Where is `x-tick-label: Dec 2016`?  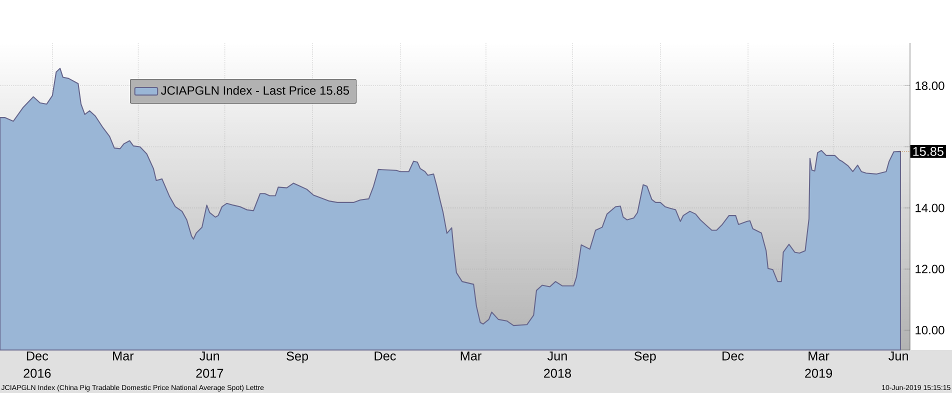
x-tick-label: Dec 2016 is located at coordinates (37, 365).